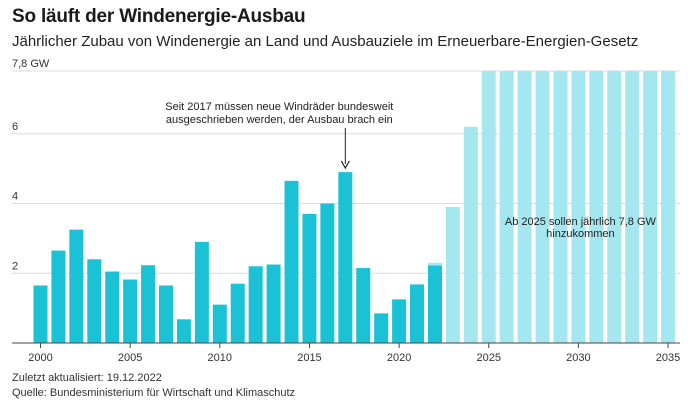 The width and height of the screenshot is (690, 405). I want to click on target-bar-2024, so click(470, 235).